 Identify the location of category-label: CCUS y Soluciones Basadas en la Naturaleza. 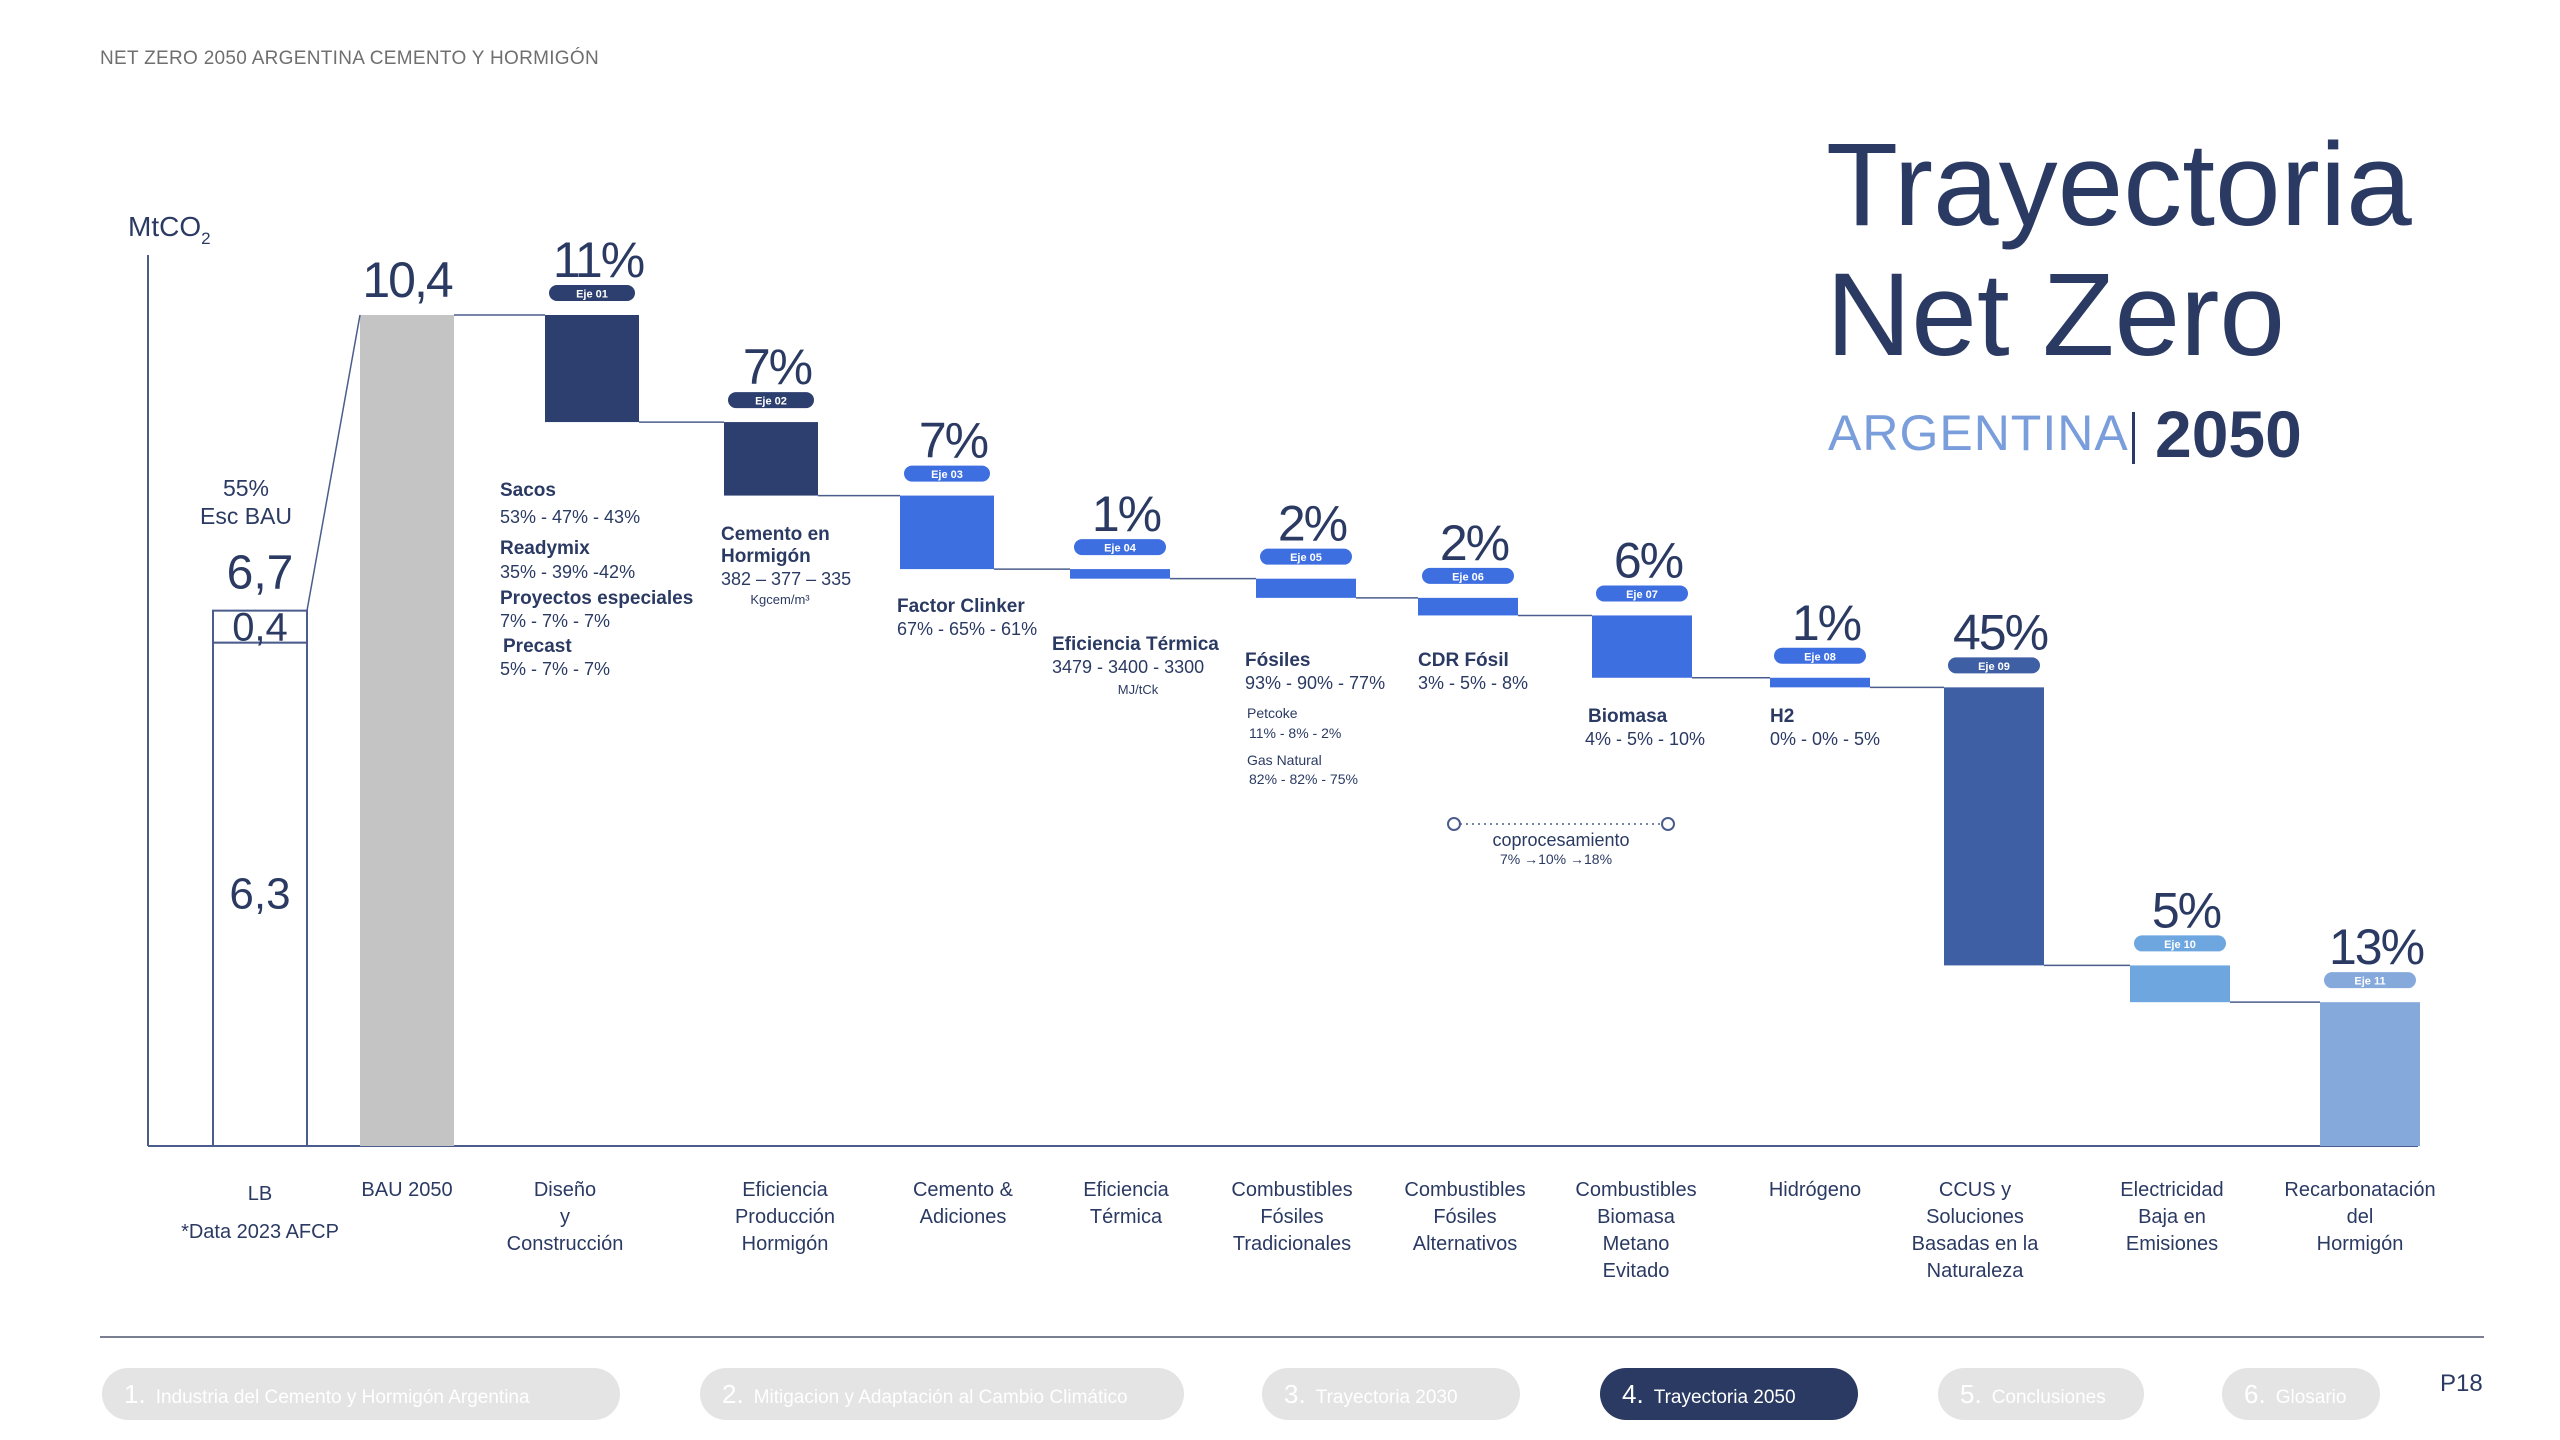
(1976, 1230).